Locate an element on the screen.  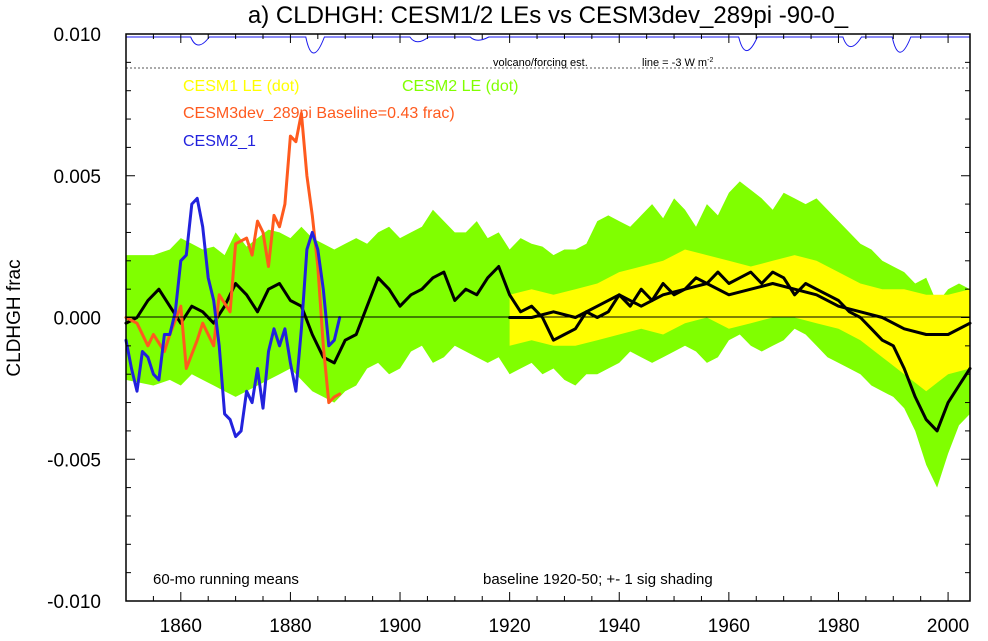
y-tick-label: 0.010 is located at coordinates (77, 35).